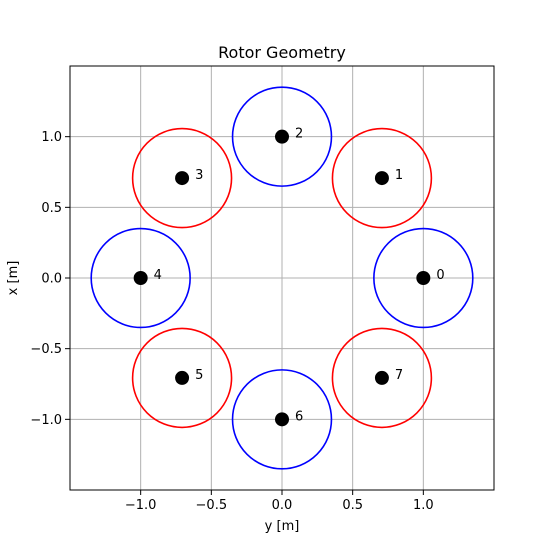  What do you see at coordinates (440, 275) in the screenshot?
I see `rotor-label-0: 0` at bounding box center [440, 275].